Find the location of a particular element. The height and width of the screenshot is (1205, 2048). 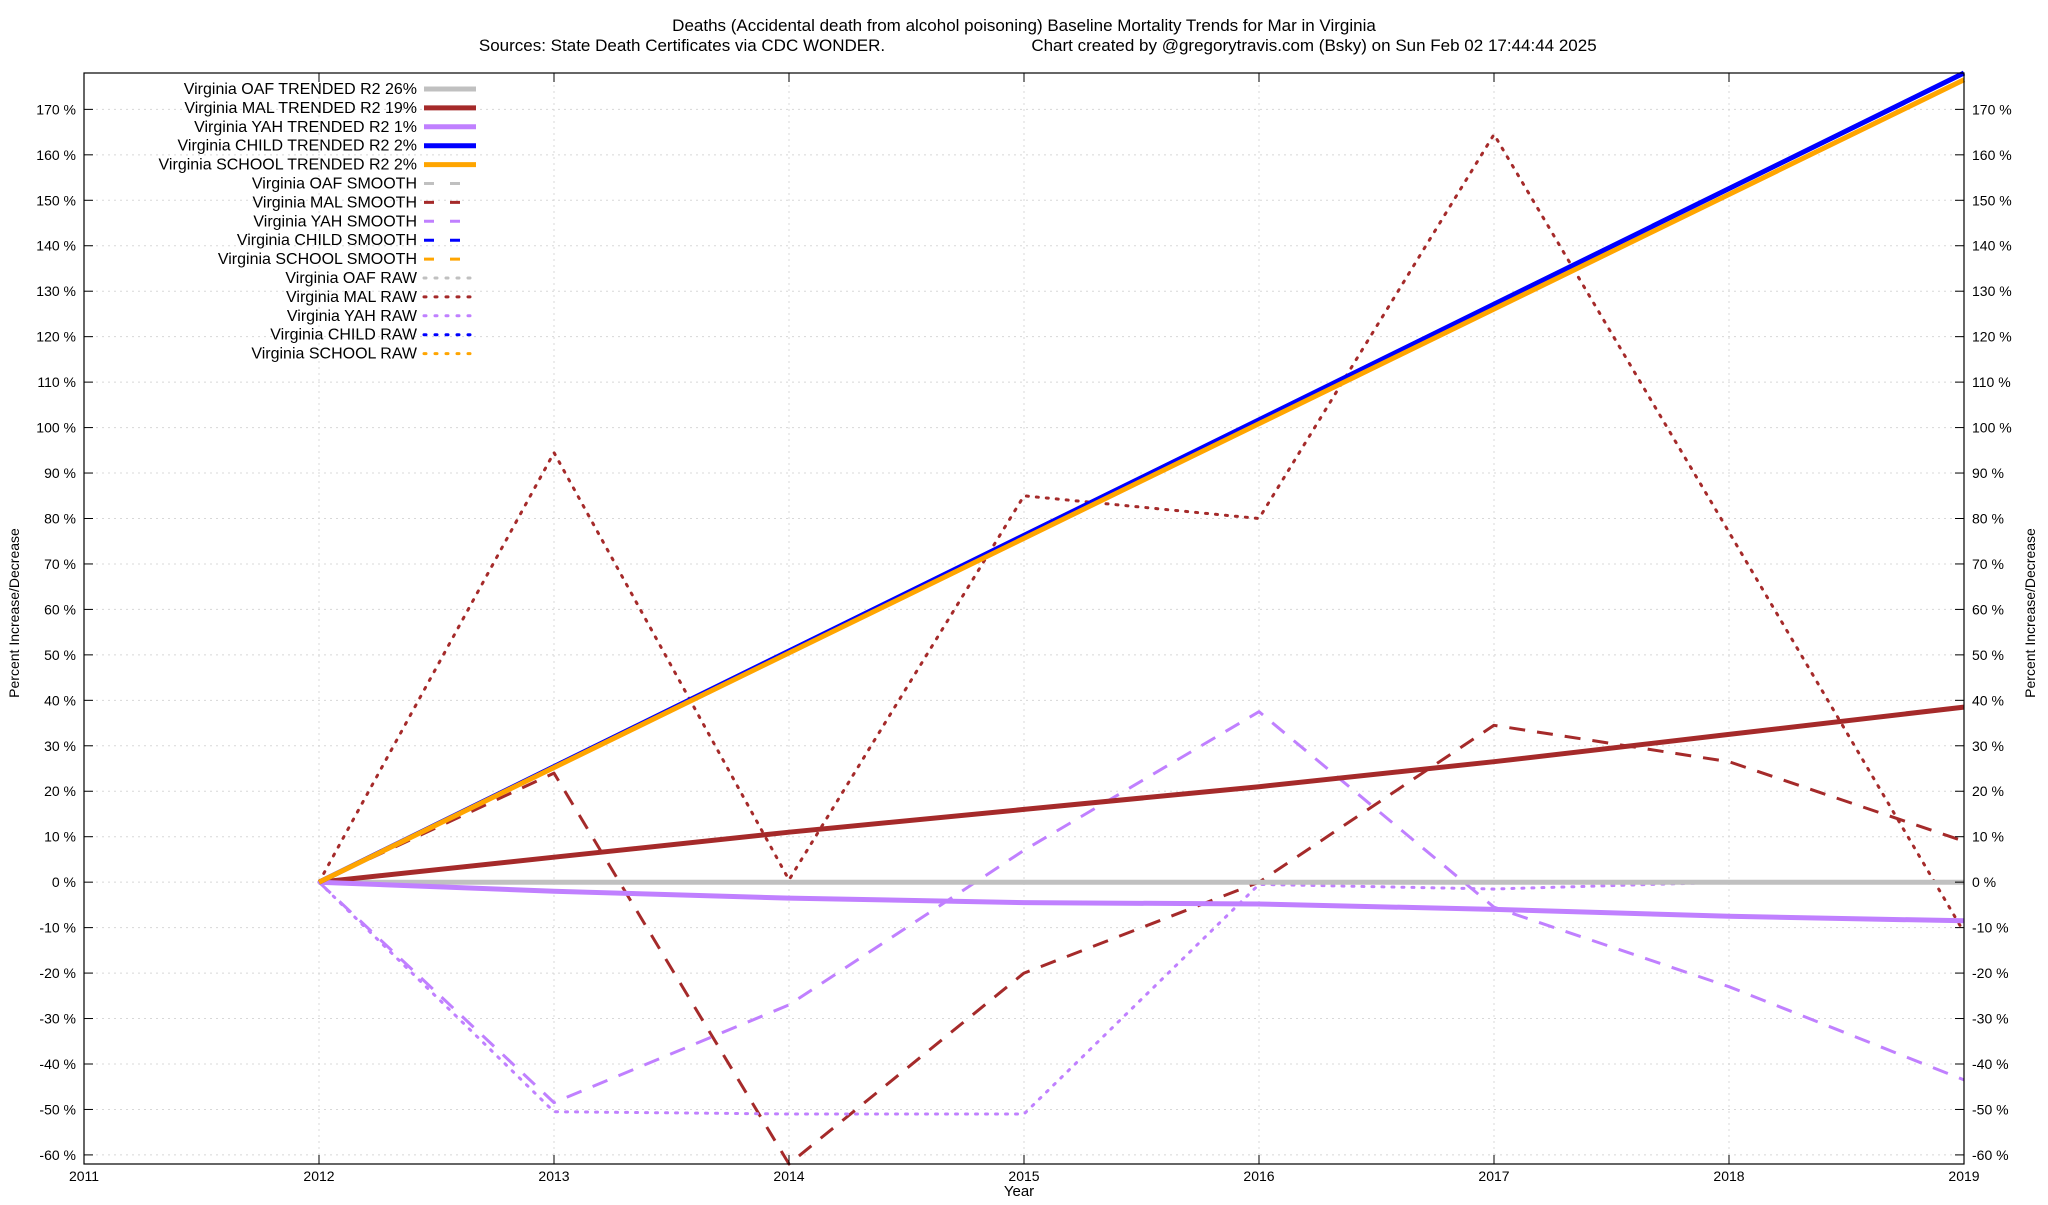

y2-tick-label: 20 % is located at coordinates (1988, 791).